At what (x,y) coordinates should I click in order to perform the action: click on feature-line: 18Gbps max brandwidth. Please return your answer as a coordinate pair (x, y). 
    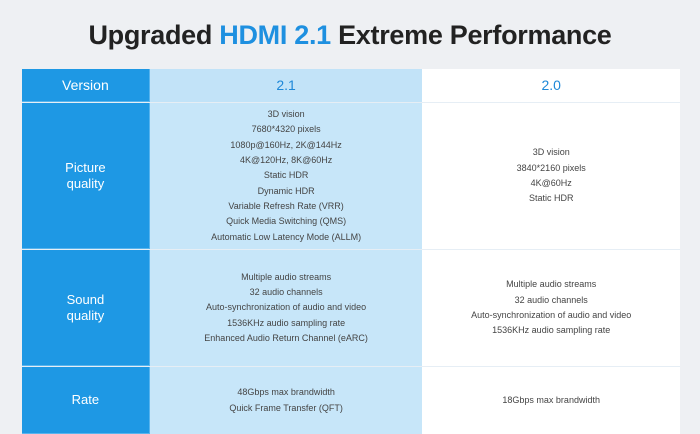
    Looking at the image, I should click on (551, 399).